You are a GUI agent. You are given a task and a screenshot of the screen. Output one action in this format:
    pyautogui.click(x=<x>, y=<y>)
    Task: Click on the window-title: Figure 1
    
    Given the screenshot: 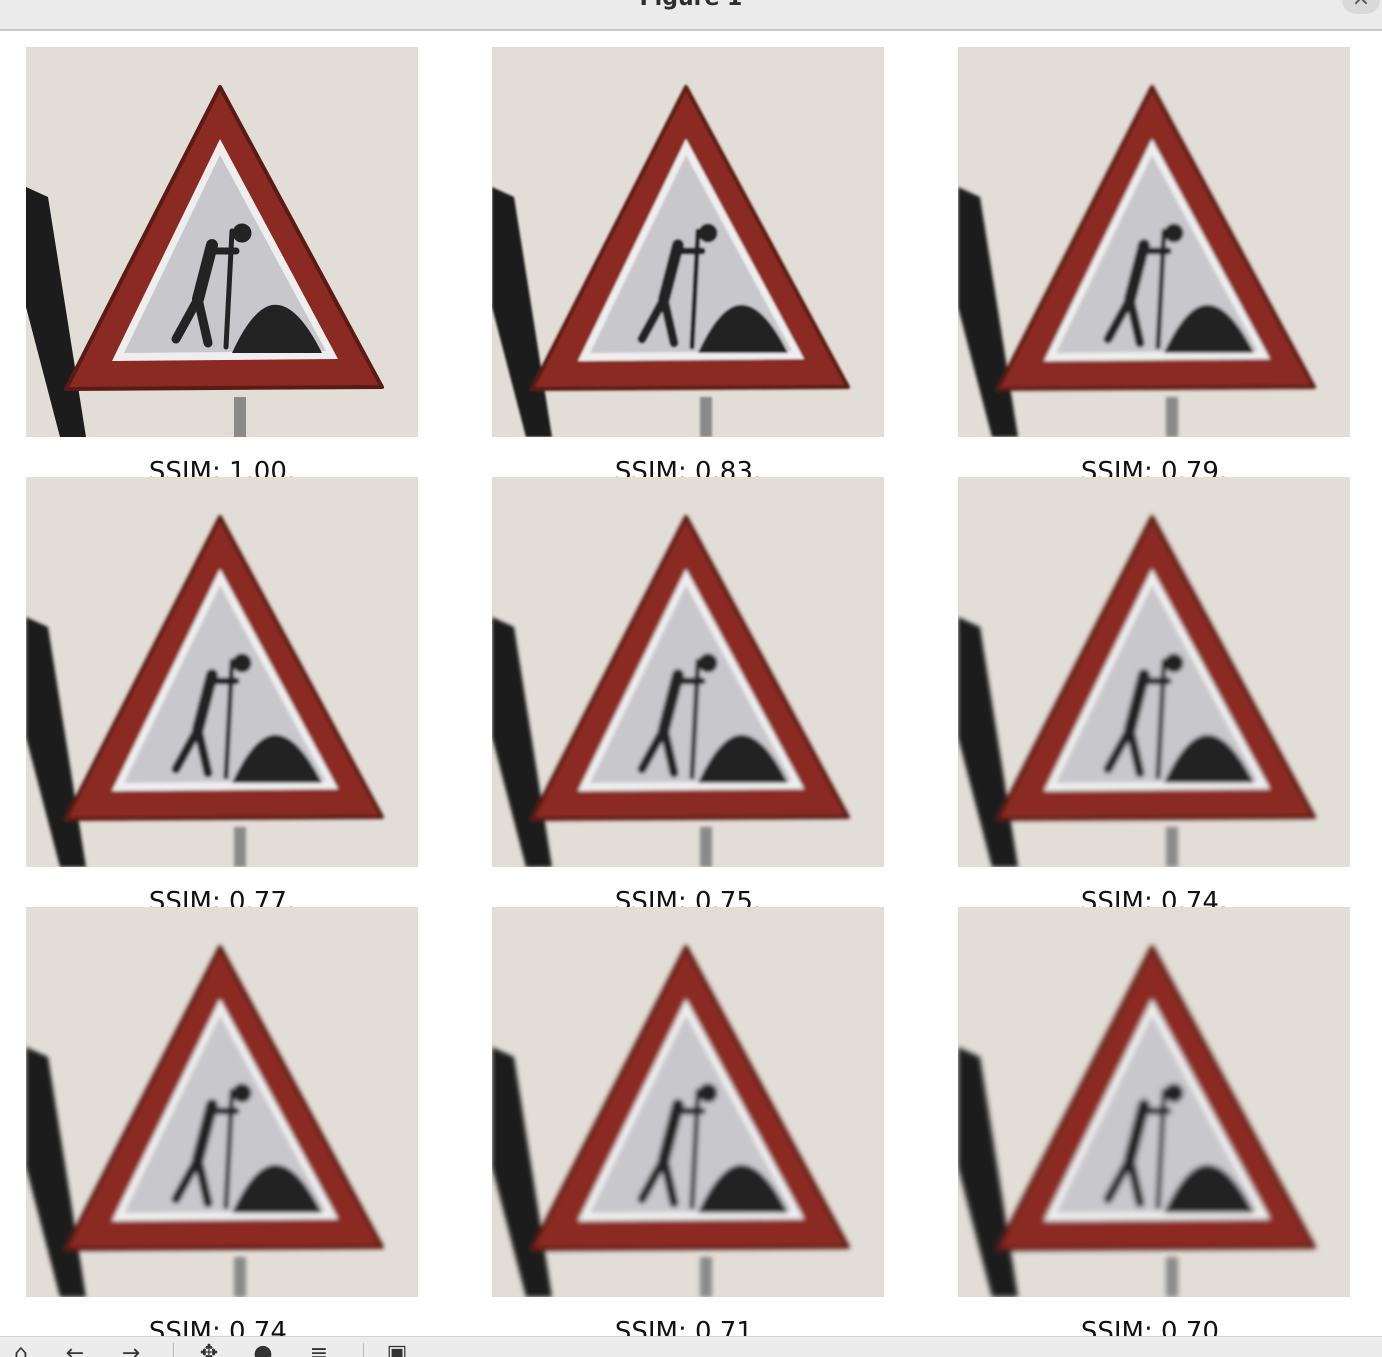 What is the action you would take?
    pyautogui.click(x=691, y=5)
    